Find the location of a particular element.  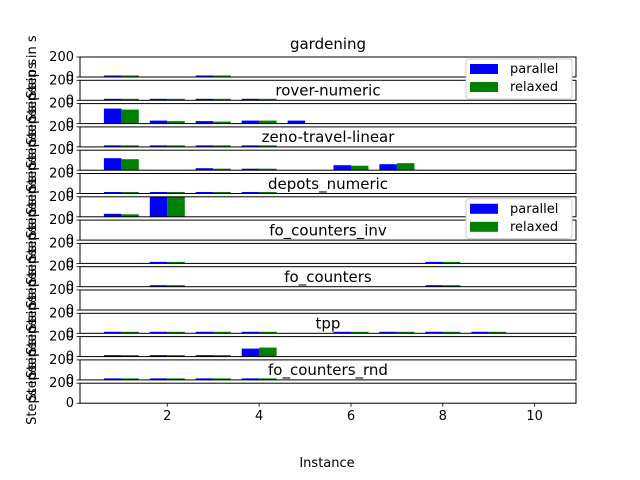

subplot-panel: 0 200 Steps in s is located at coordinates (301, 253).